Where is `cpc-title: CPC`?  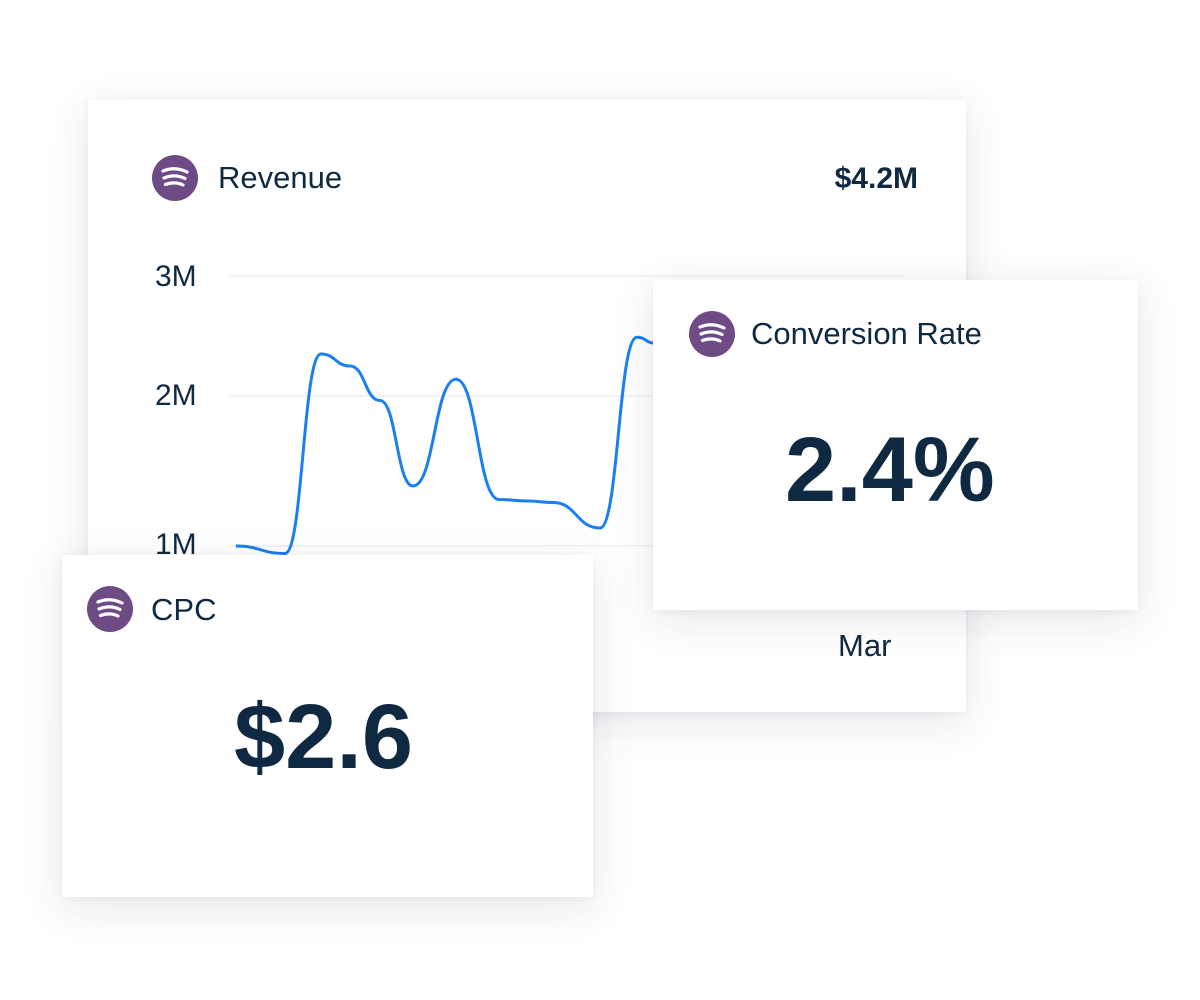
cpc-title: CPC is located at coordinates (184, 609).